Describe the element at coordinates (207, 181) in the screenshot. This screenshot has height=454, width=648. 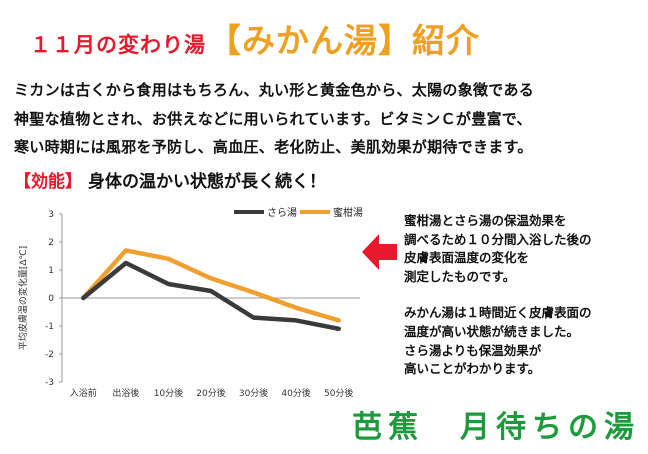
I see `effect-text: 身体の温かい状態が長く続く！` at that location.